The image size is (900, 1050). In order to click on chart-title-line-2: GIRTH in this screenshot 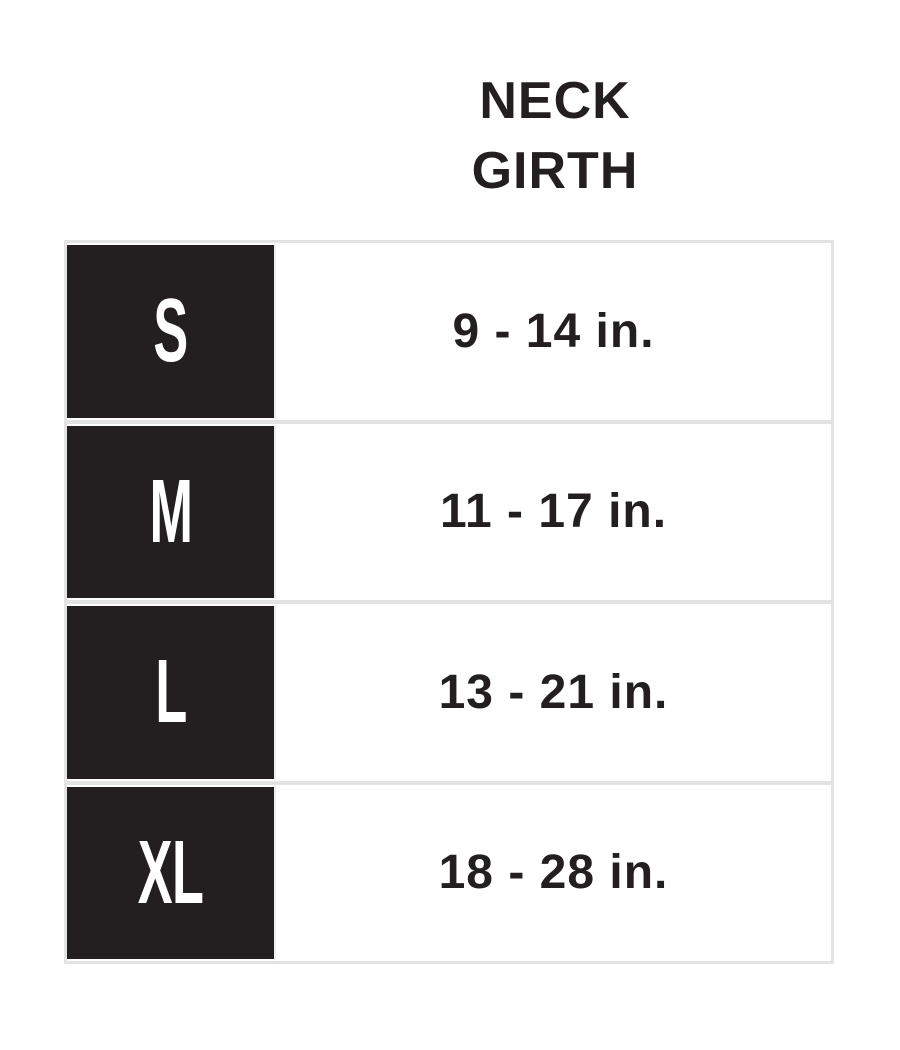, I will do `click(555, 171)`.